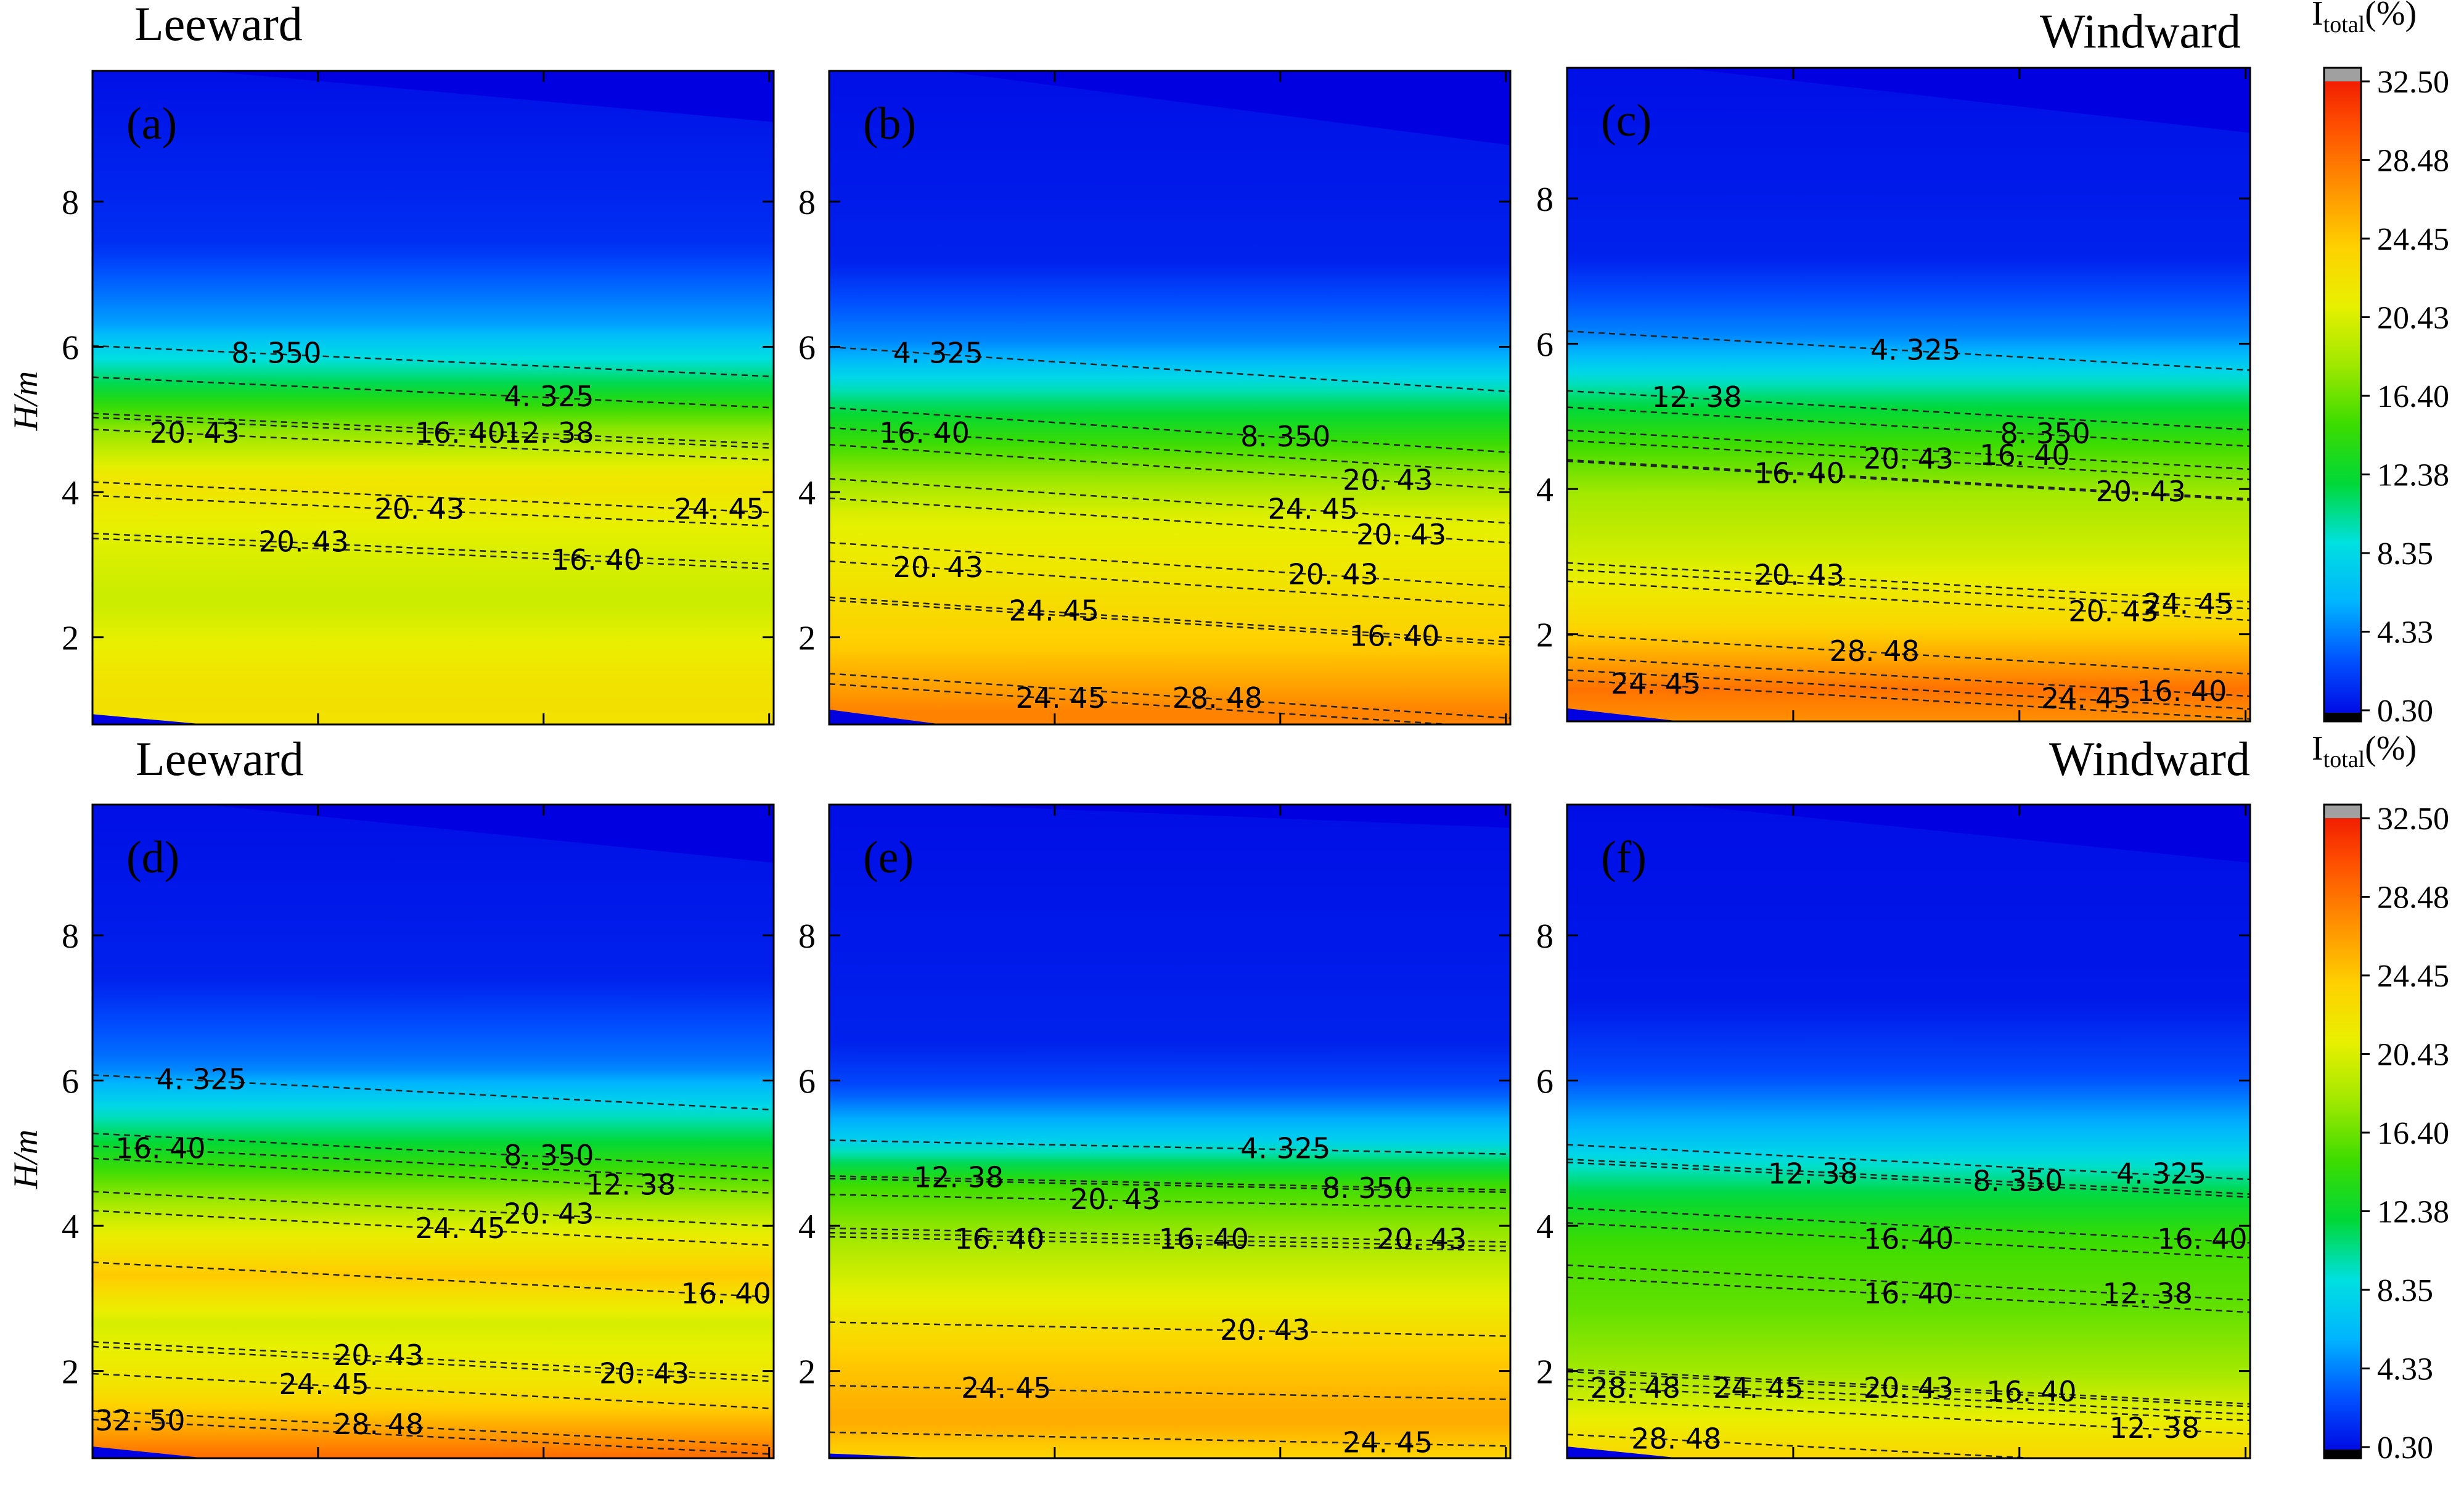 The image size is (2464, 1489). Describe the element at coordinates (2364, 19) in the screenshot. I see `colorbar-title: Itotal(%)` at that location.